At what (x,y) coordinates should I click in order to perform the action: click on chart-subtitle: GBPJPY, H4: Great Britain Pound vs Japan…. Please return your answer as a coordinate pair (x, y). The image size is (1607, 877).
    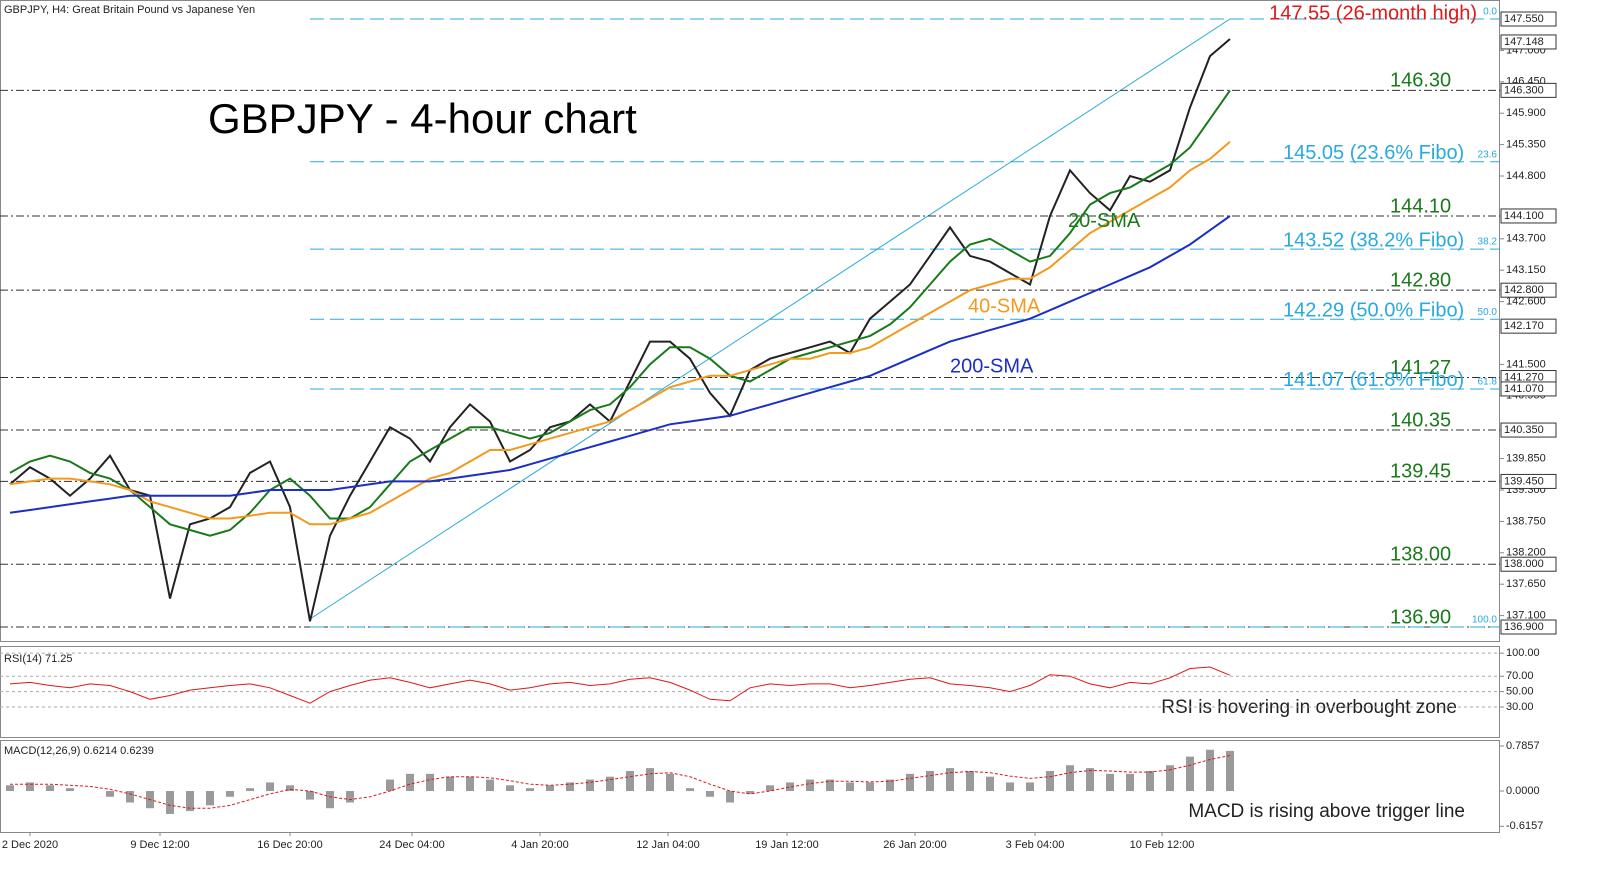
    Looking at the image, I should click on (129, 10).